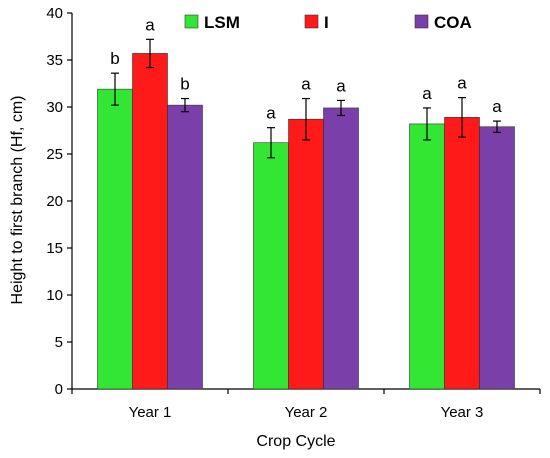  What do you see at coordinates (54, 154) in the screenshot?
I see `y-tick-label: 25` at bounding box center [54, 154].